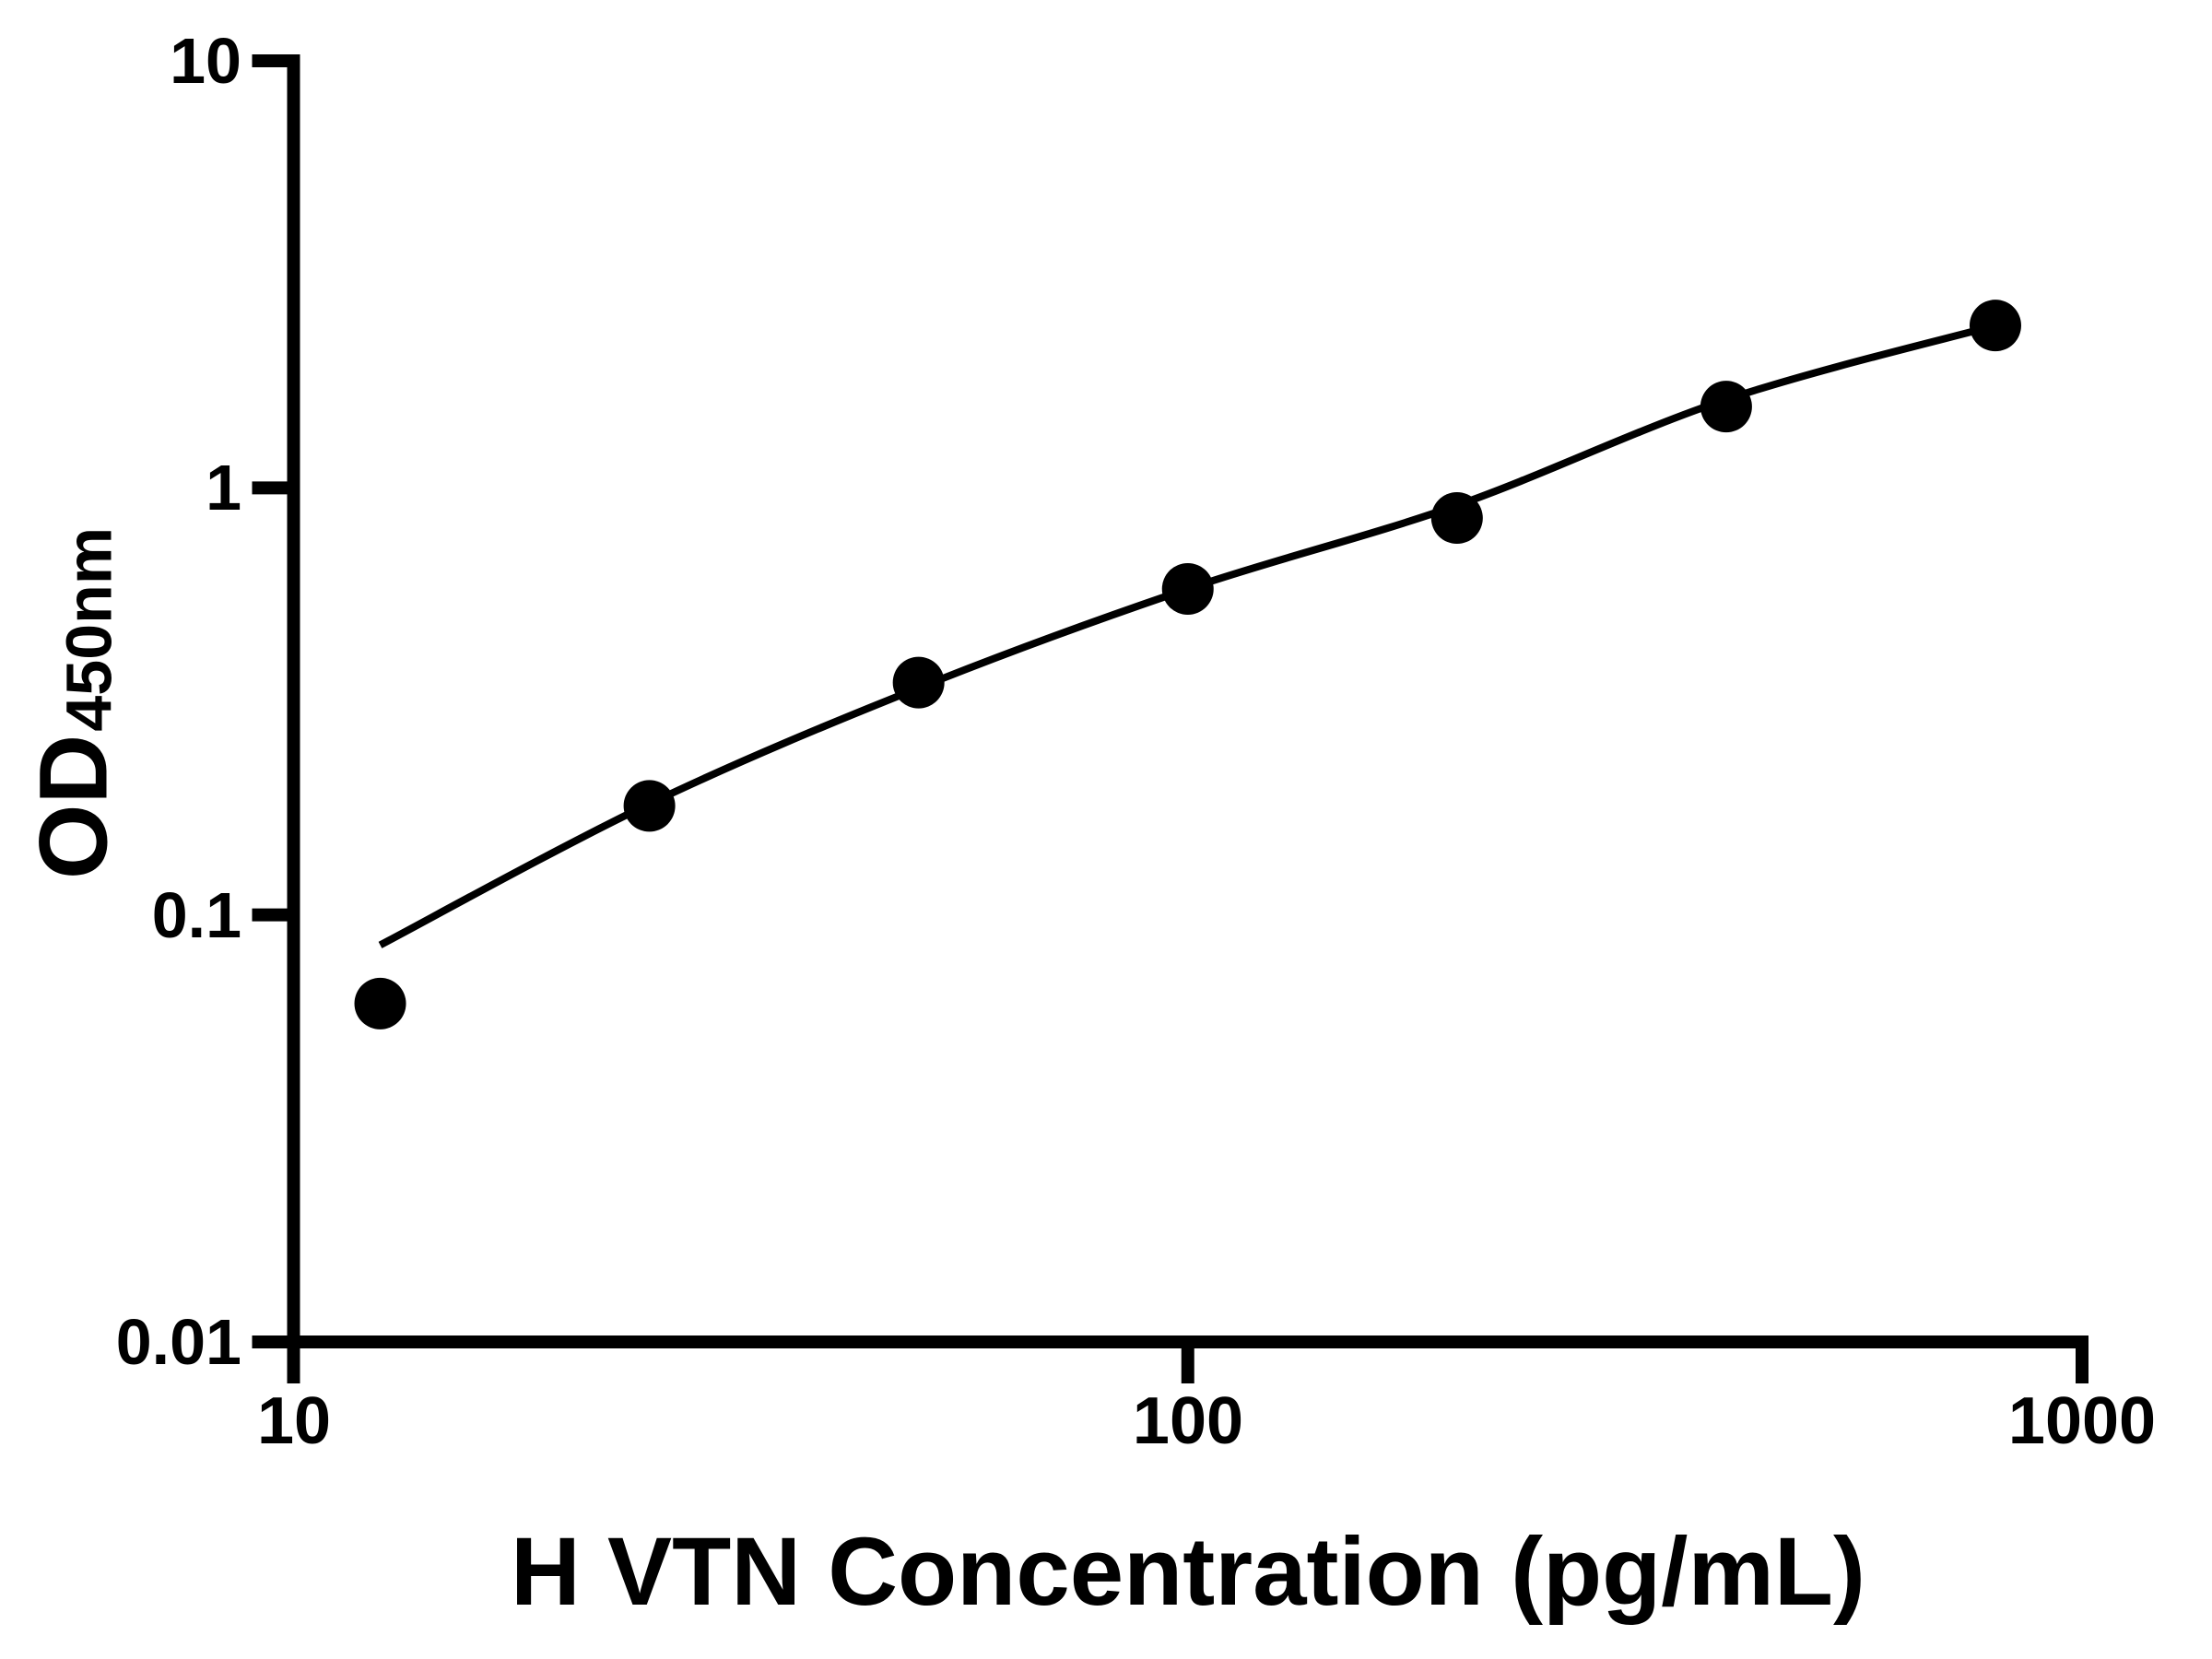 The image size is (2212, 1659). What do you see at coordinates (294, 1421) in the screenshot?
I see `x-tick-label-10: 10` at bounding box center [294, 1421].